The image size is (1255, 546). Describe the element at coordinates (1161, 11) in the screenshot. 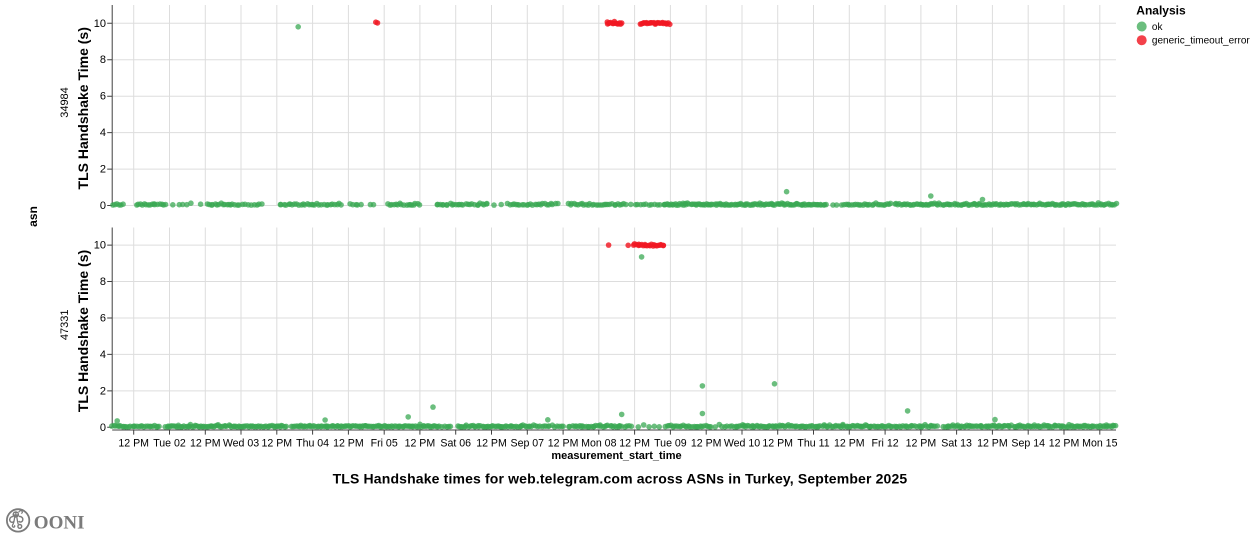

I see `svg-text: Analysis` at that location.